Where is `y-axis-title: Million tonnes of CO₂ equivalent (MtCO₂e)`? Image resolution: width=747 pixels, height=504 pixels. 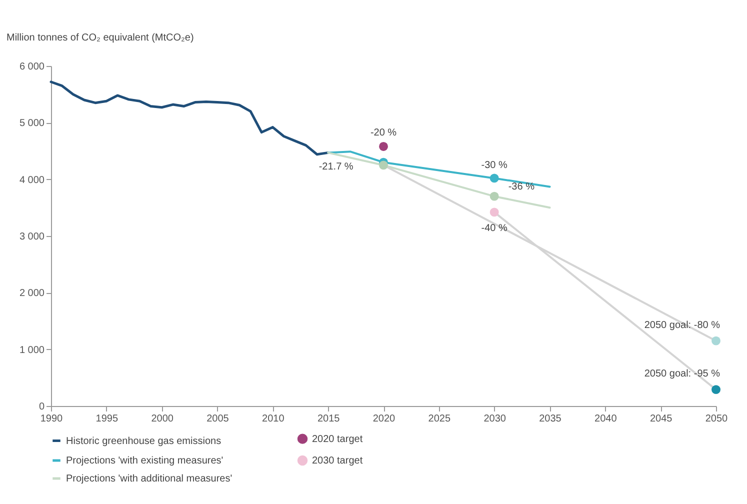
y-axis-title: Million tonnes of CO₂ equivalent (MtCO₂e) is located at coordinates (100, 38).